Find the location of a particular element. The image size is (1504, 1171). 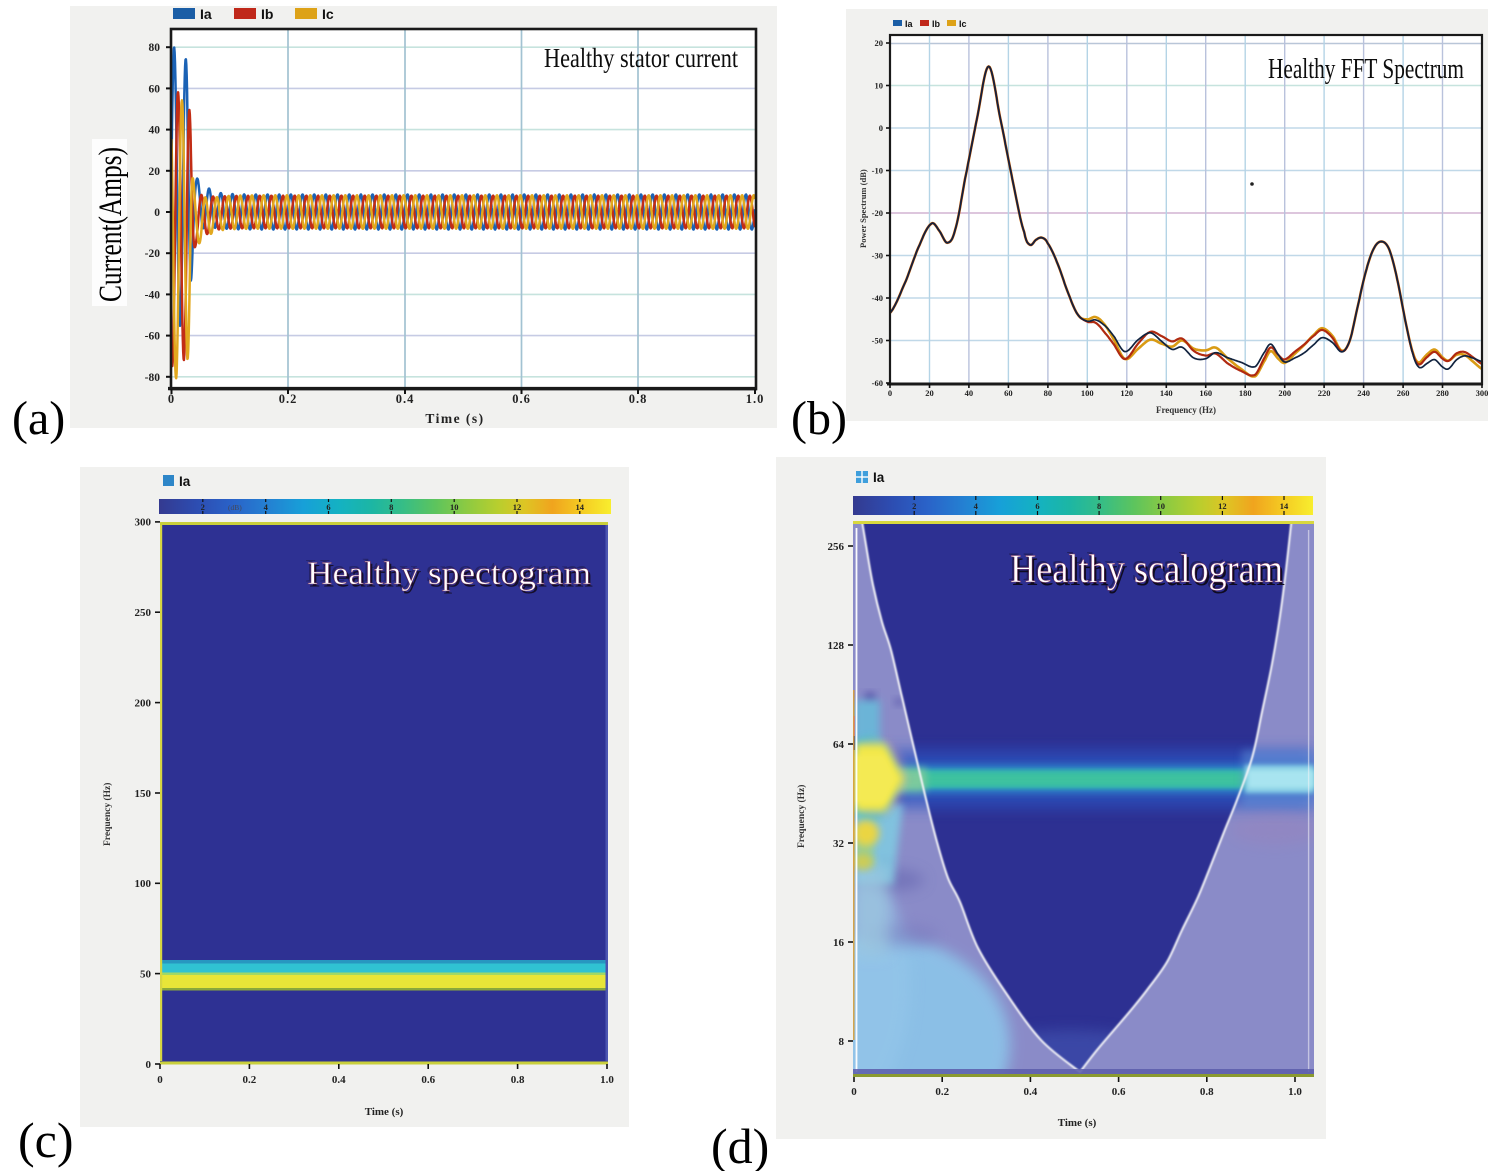

svg-text: -80 is located at coordinates (153, 378).